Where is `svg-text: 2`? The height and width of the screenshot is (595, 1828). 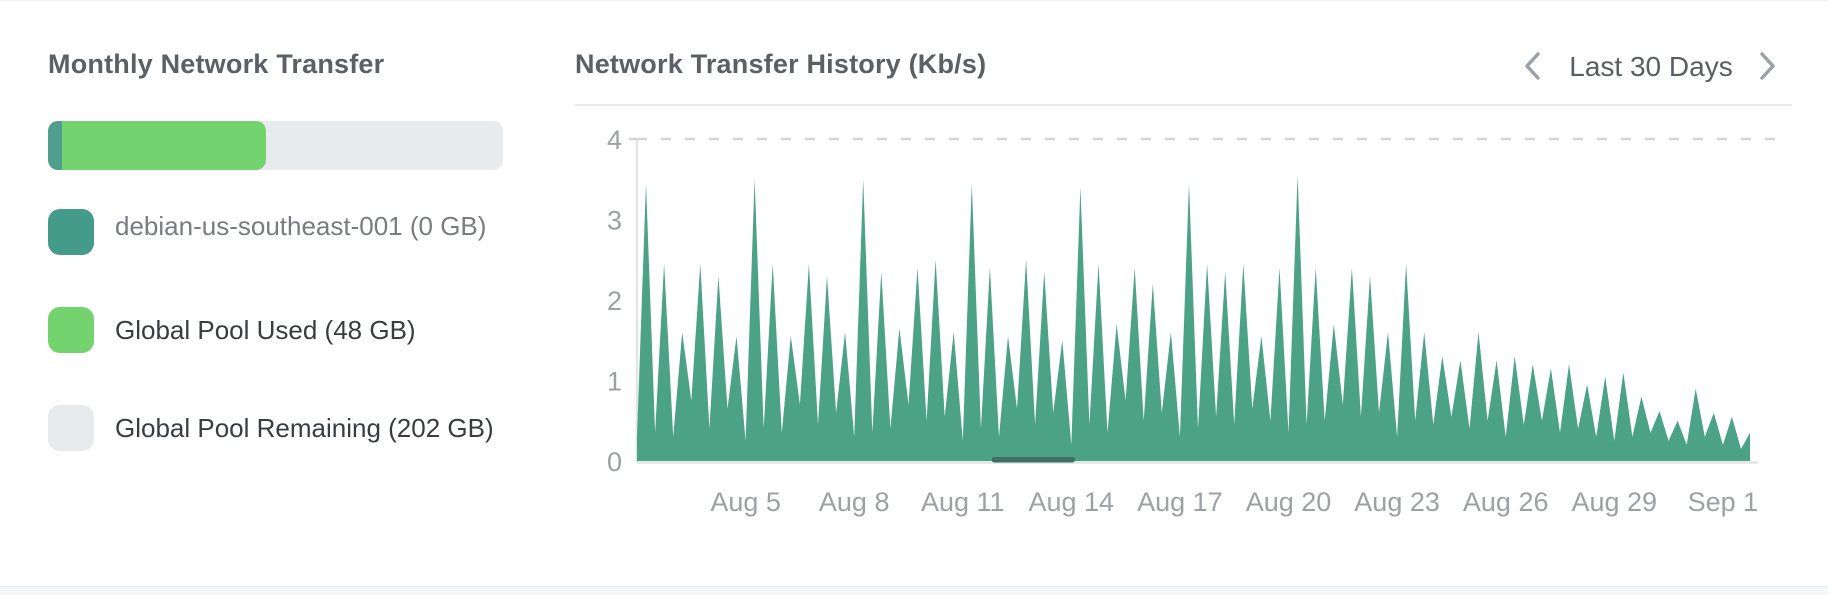
svg-text: 2 is located at coordinates (614, 301).